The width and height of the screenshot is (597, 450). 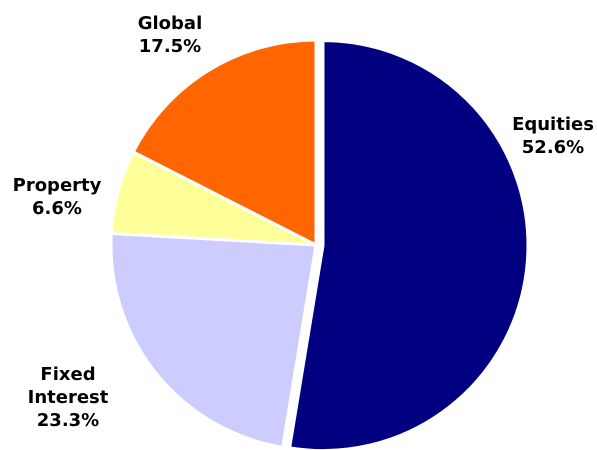 I want to click on pie-label-global: Global 17.5%, so click(x=170, y=35).